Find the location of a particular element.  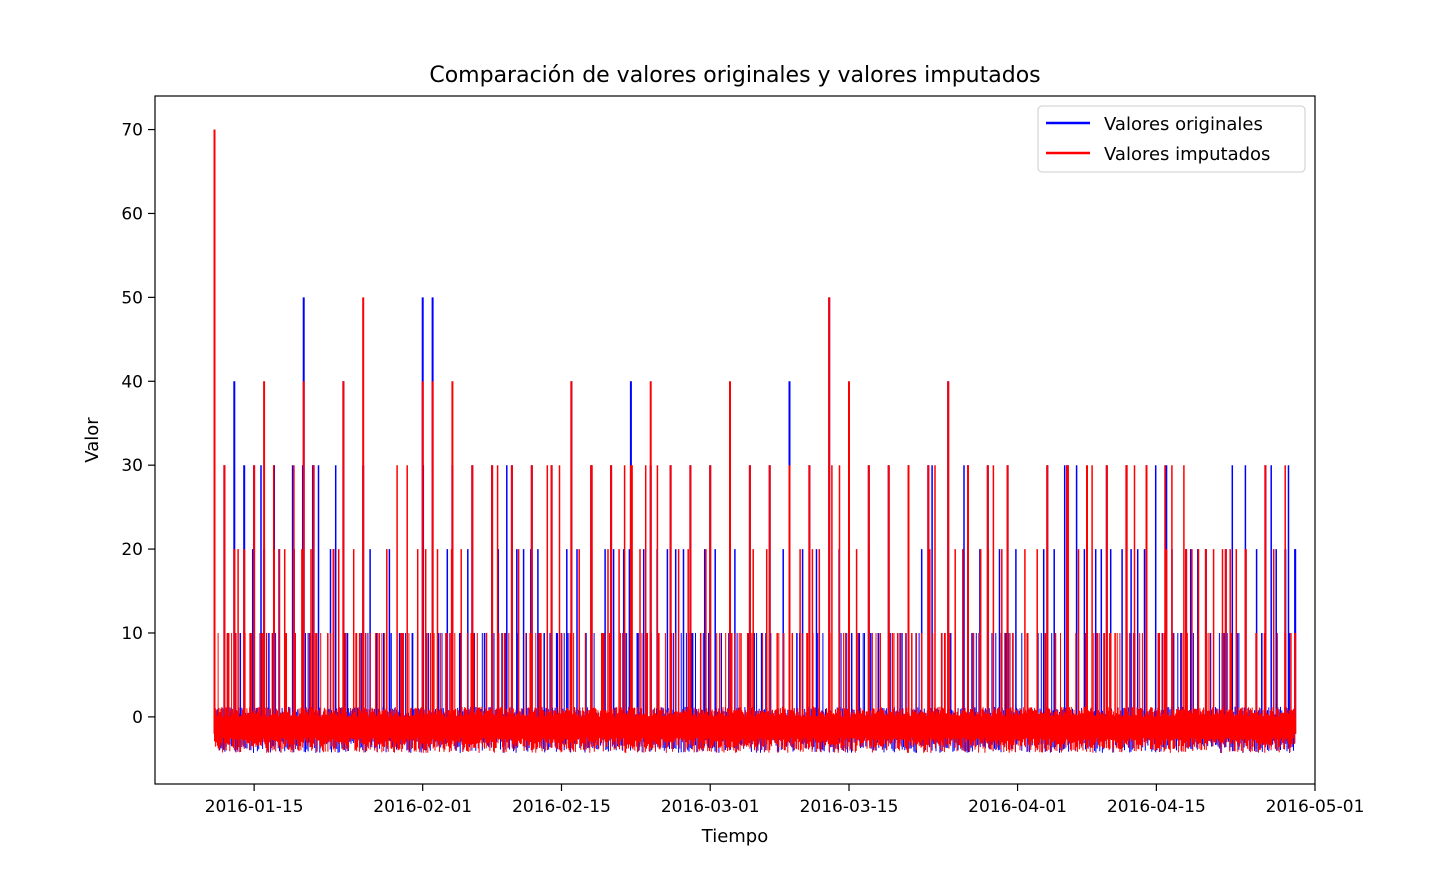

x-tick-label: 2016-02-15 is located at coordinates (561, 807).